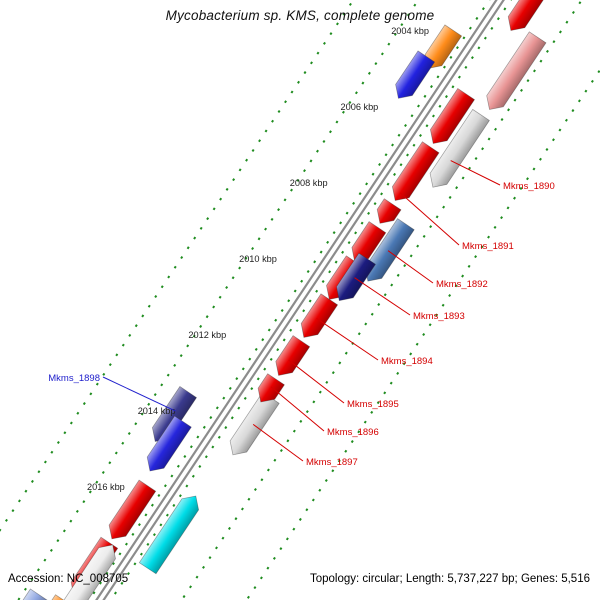  What do you see at coordinates (207, 335) in the screenshot?
I see `scale-tick-label: 2012 kbp` at bounding box center [207, 335].